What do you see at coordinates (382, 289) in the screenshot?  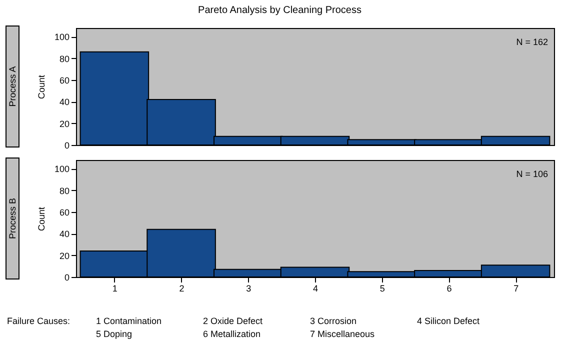 I see `x-tick-label: 5` at bounding box center [382, 289].